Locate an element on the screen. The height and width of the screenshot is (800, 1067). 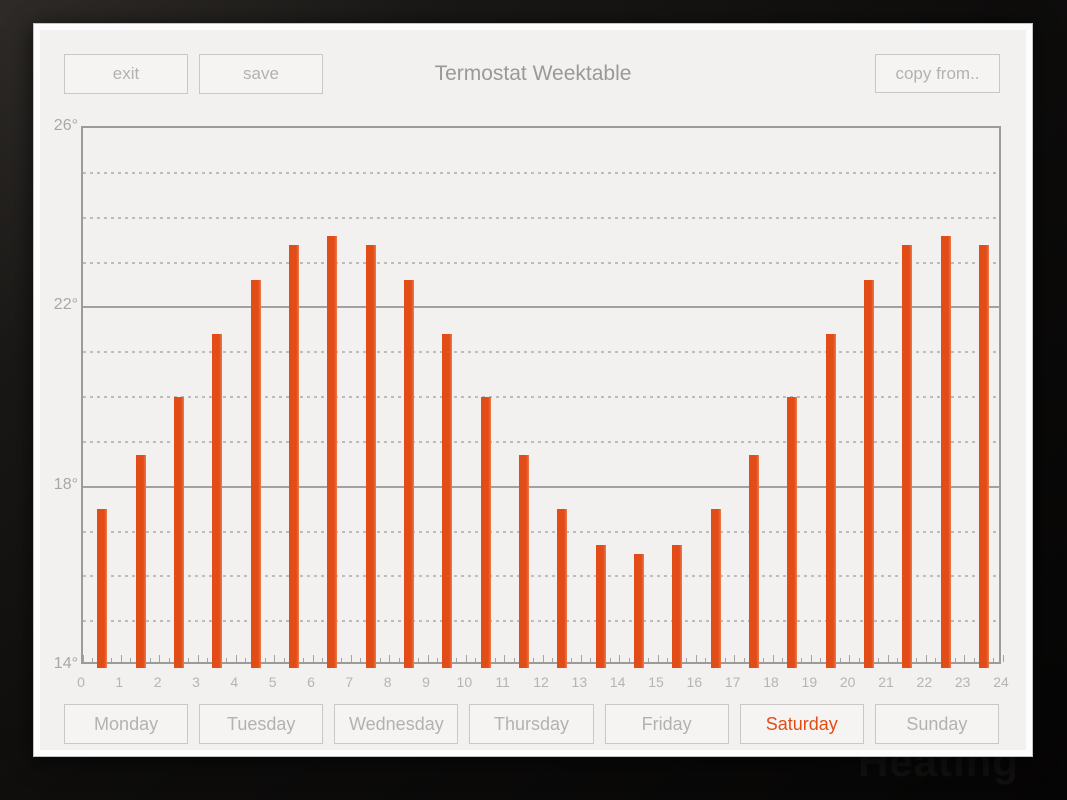
copy-from-button: copy from.. is located at coordinates (937, 73).